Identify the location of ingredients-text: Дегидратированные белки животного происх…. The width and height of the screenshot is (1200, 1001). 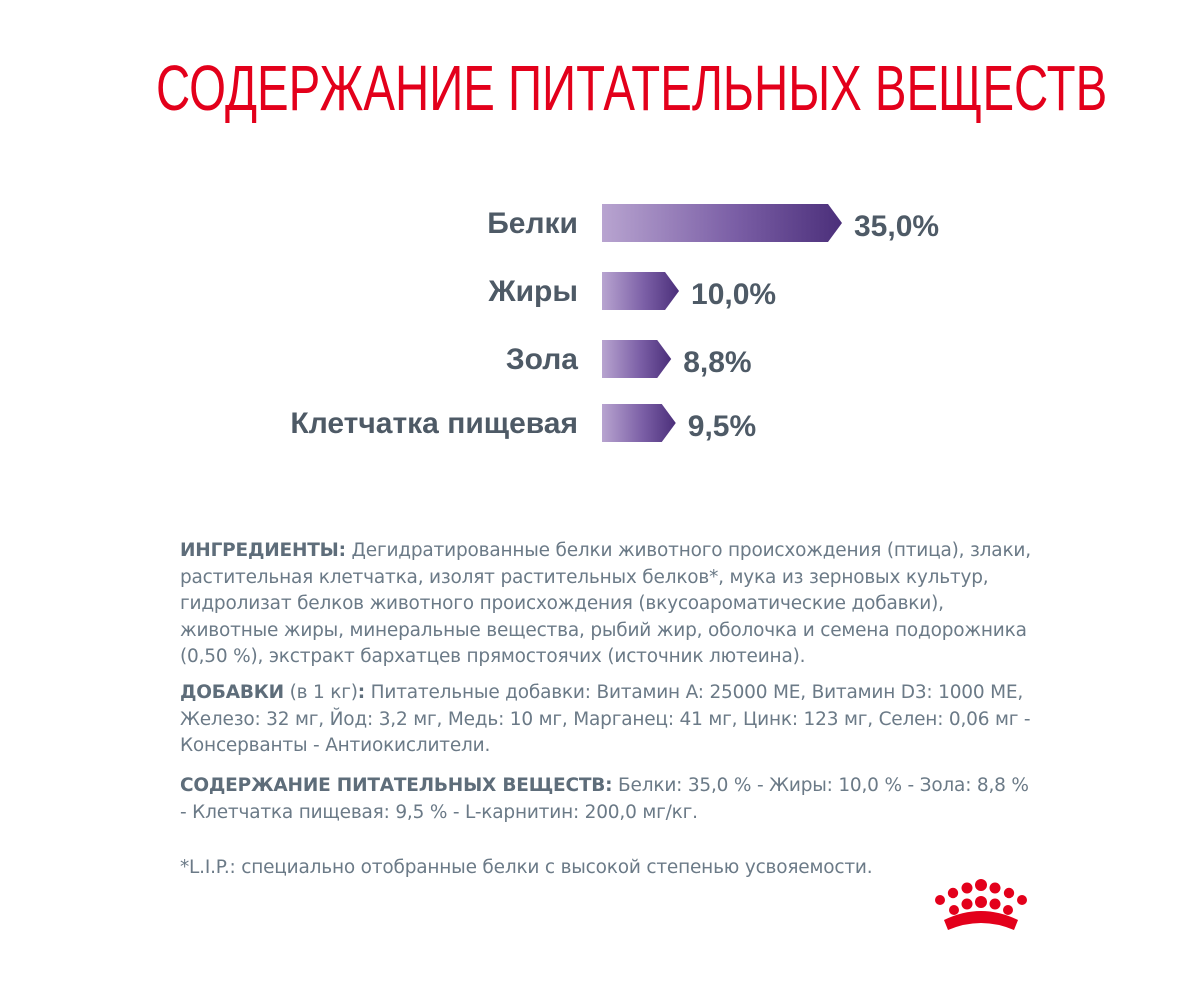
(605, 603).